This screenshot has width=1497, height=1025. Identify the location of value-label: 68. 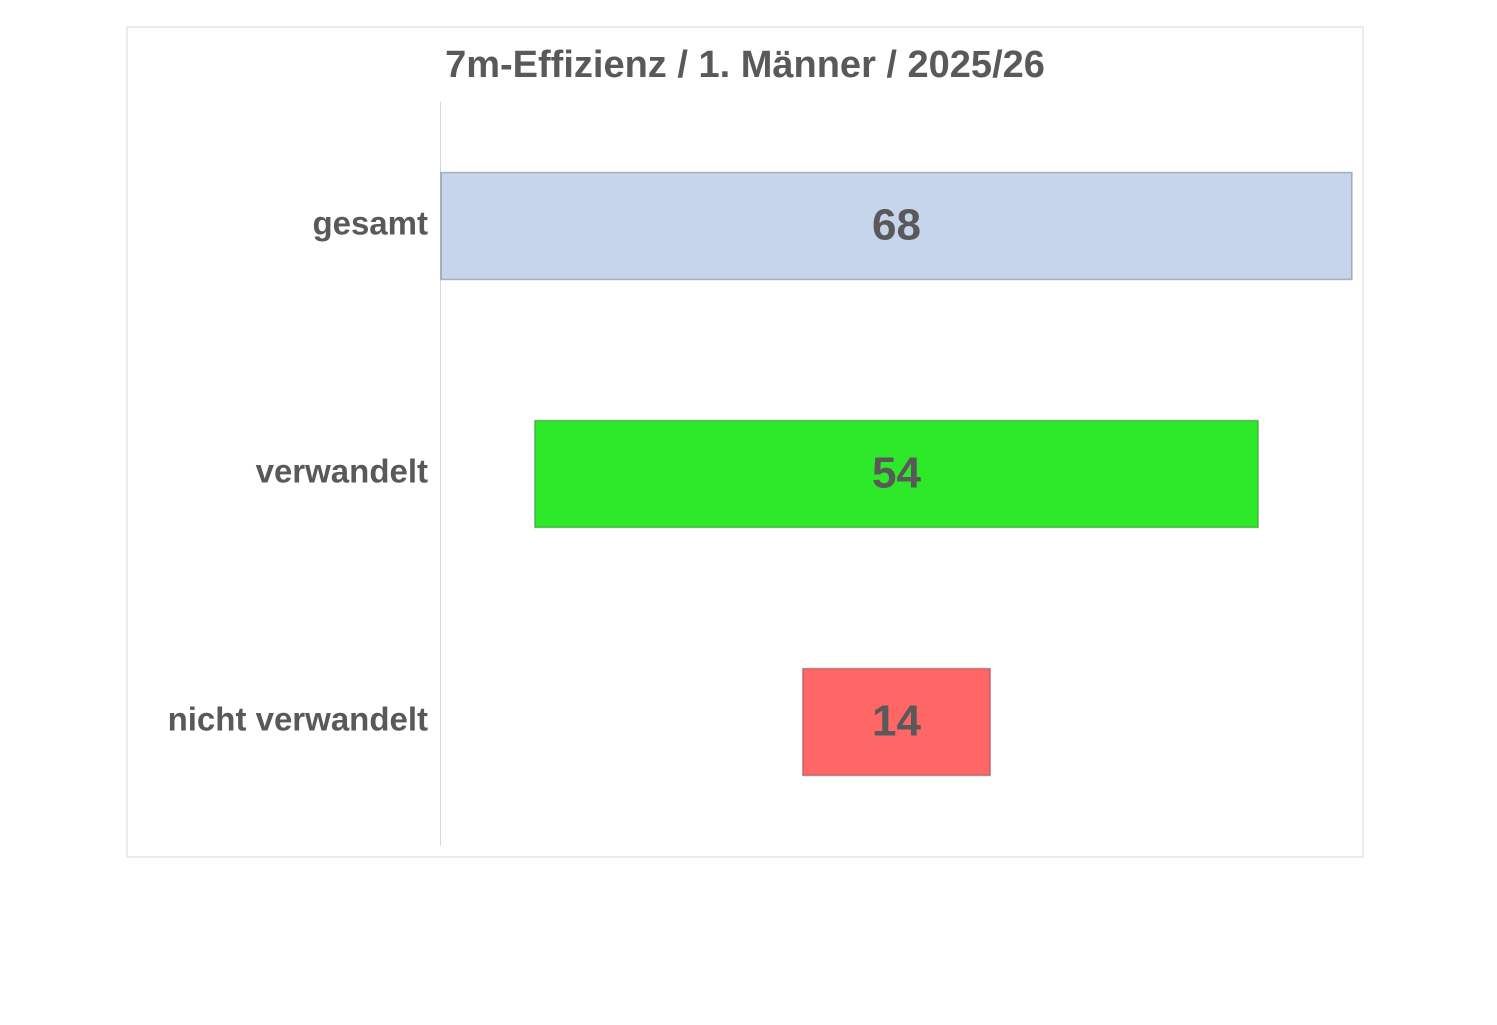
(896, 225).